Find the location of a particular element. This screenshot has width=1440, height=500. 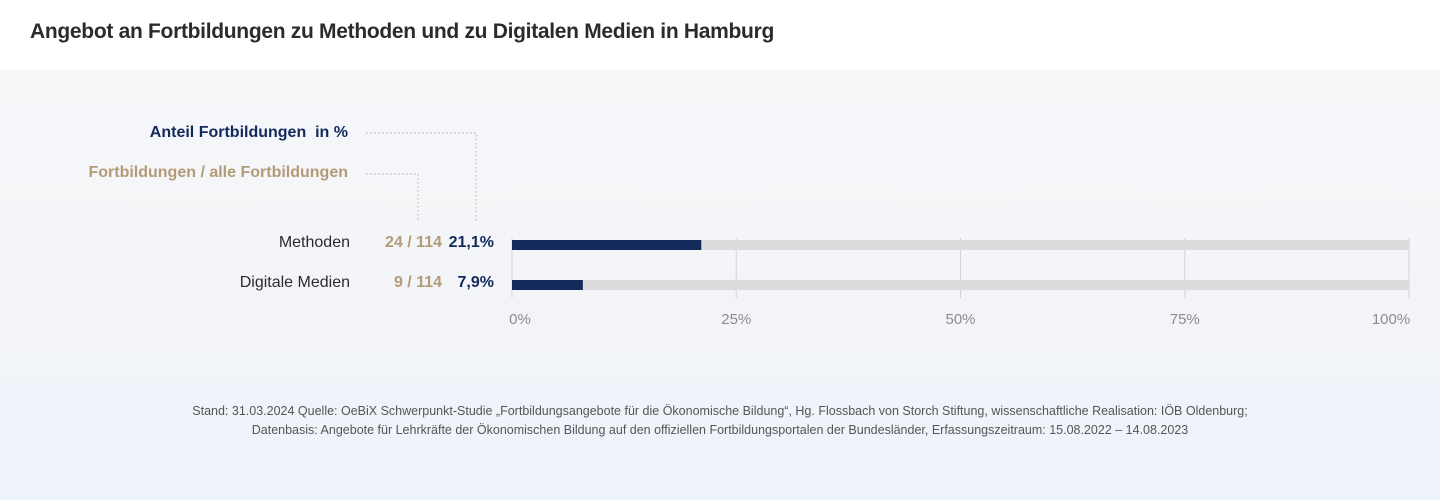

leader-percent is located at coordinates (421, 177).